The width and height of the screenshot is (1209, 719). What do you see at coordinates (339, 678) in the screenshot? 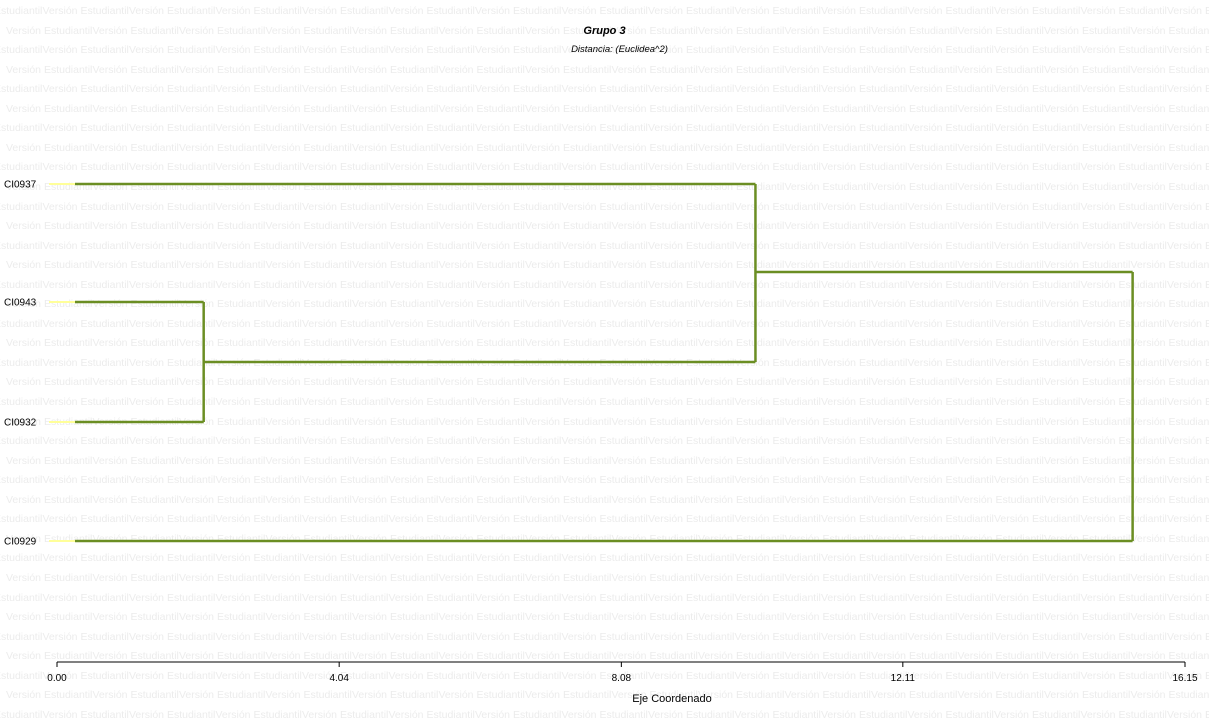
I see `x-tick-label: 4.04` at bounding box center [339, 678].